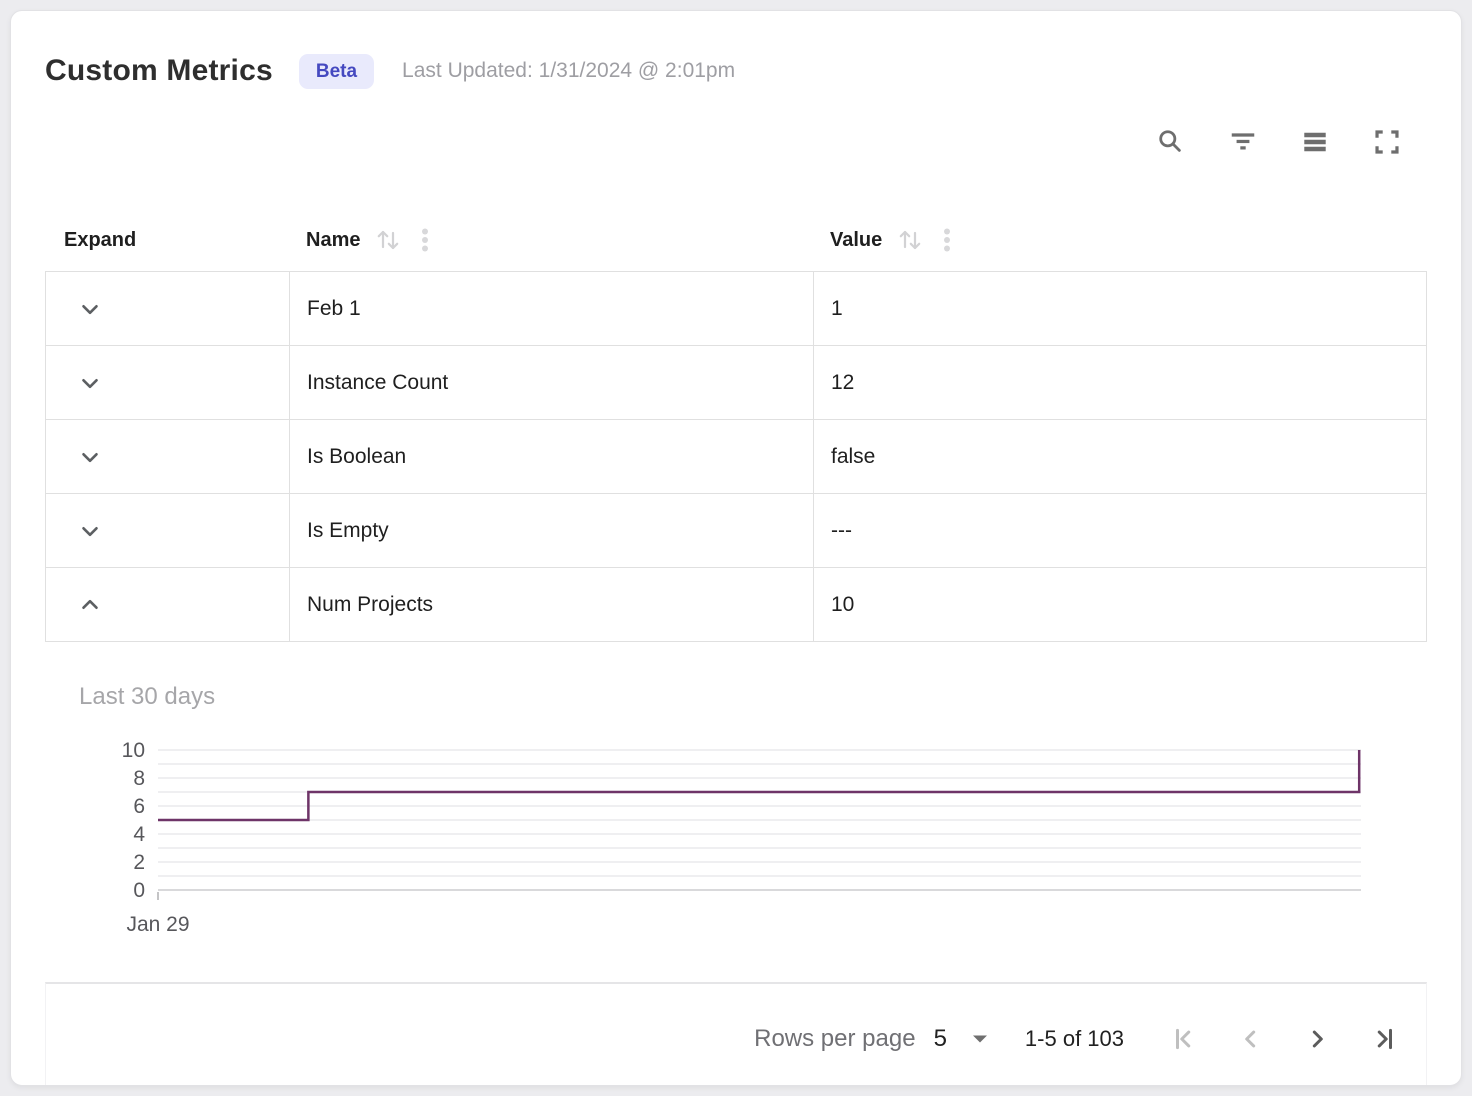 This screenshot has height=1096, width=1472. Describe the element at coordinates (960, 1039) in the screenshot. I see `rows-per-page-select: 5` at that location.